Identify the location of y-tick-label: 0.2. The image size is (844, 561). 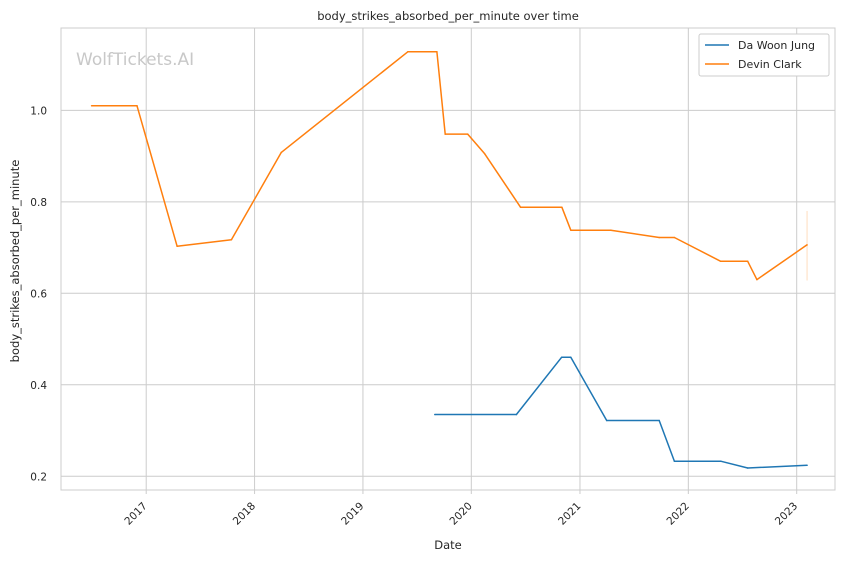
(38, 477).